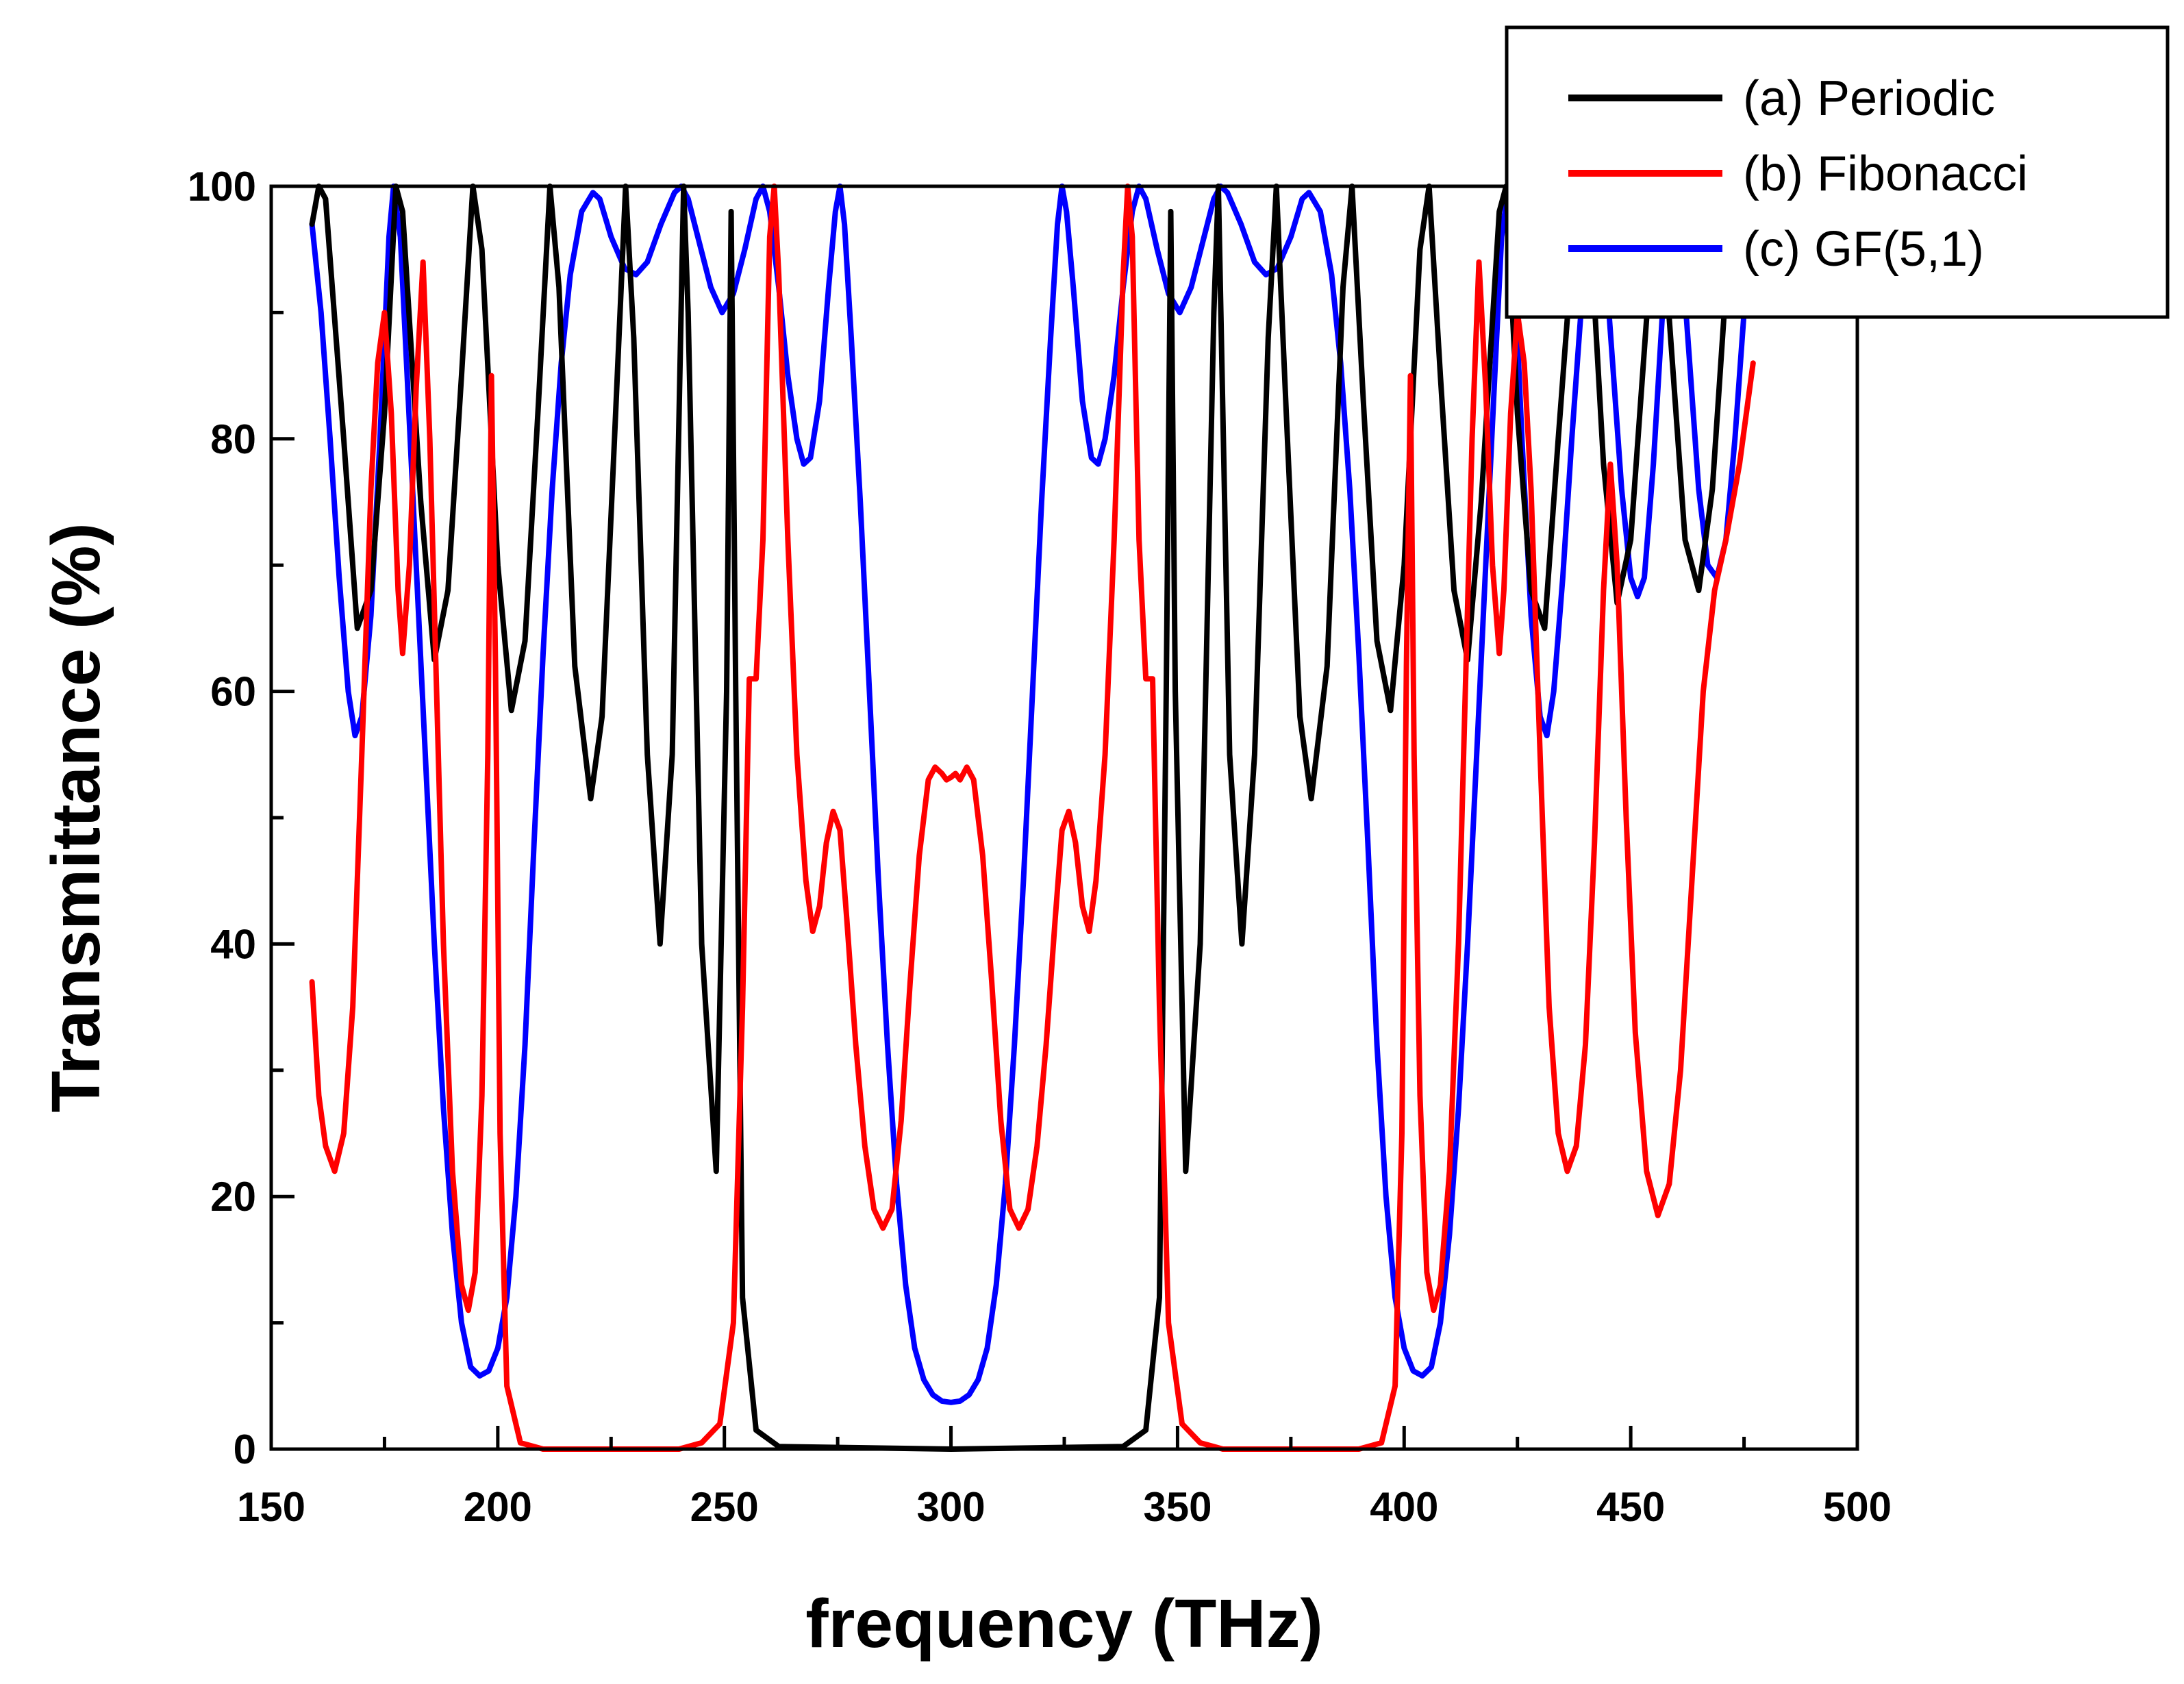  What do you see at coordinates (1857, 1507) in the screenshot?
I see `x-tick-label: 500` at bounding box center [1857, 1507].